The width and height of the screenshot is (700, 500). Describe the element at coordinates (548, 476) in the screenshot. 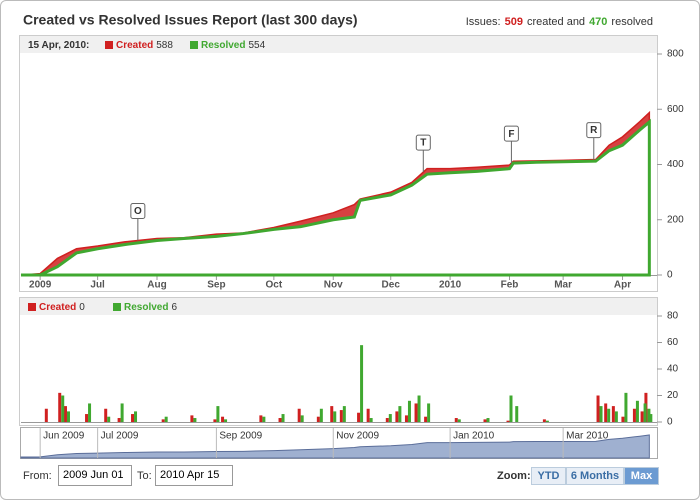

I see `zoom-button: YTD` at that location.